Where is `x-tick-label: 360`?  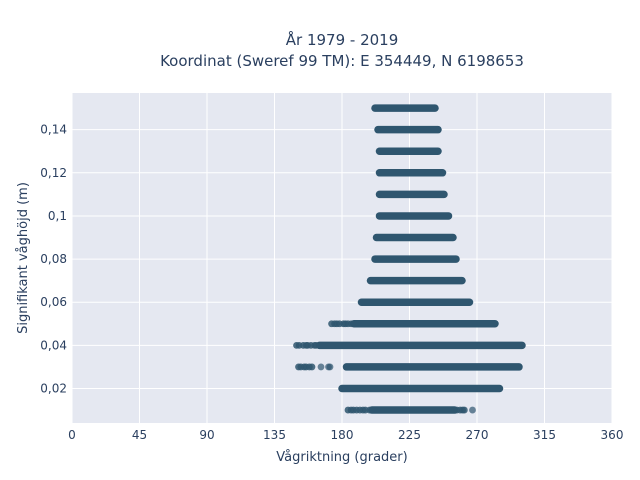 x-tick-label: 360 is located at coordinates (612, 435).